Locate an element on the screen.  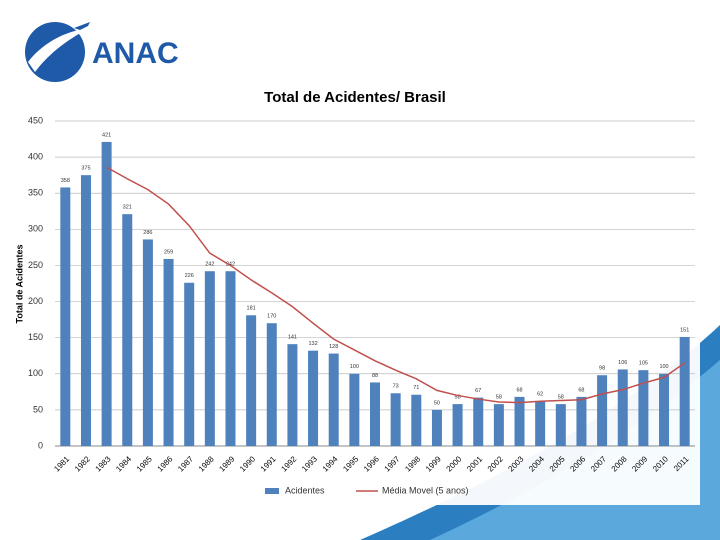
y-tick-label: 100 is located at coordinates (35, 373).